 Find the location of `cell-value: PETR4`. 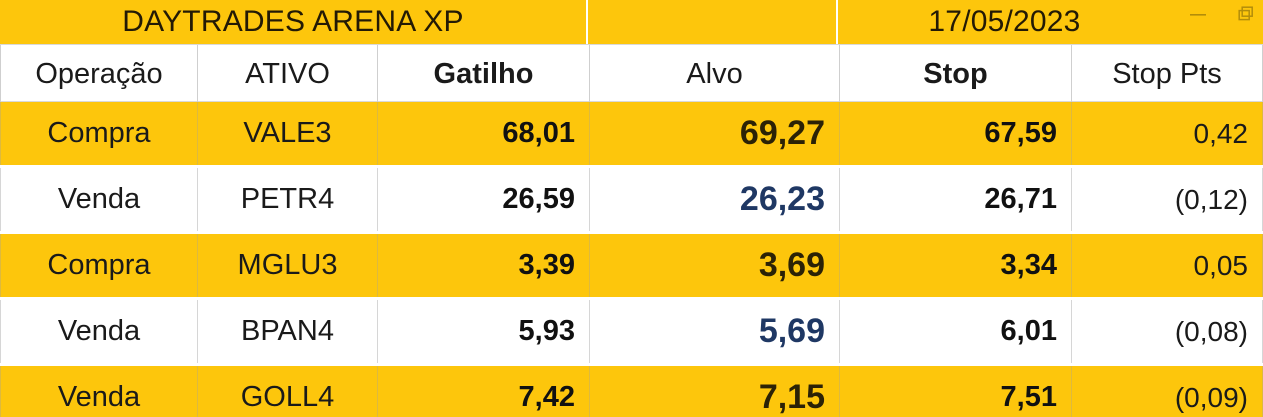

cell-value: PETR4 is located at coordinates (287, 199).